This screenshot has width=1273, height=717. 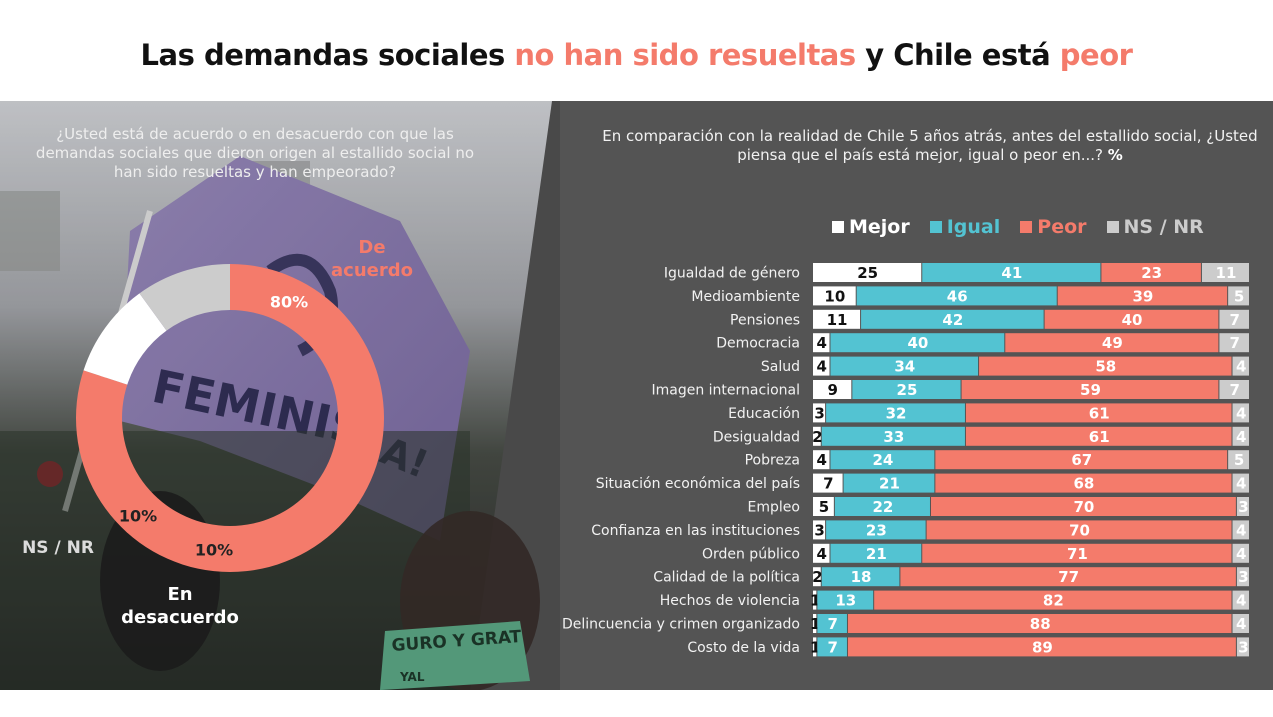 I want to click on bar-value-label: 32, so click(x=896, y=413).